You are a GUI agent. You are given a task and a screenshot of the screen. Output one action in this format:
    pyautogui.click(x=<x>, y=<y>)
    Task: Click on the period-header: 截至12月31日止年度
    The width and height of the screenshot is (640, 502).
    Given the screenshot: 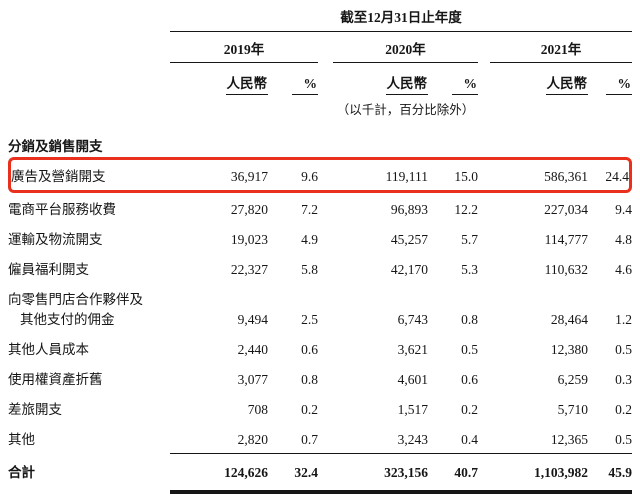 What is the action you would take?
    pyautogui.click(x=401, y=19)
    